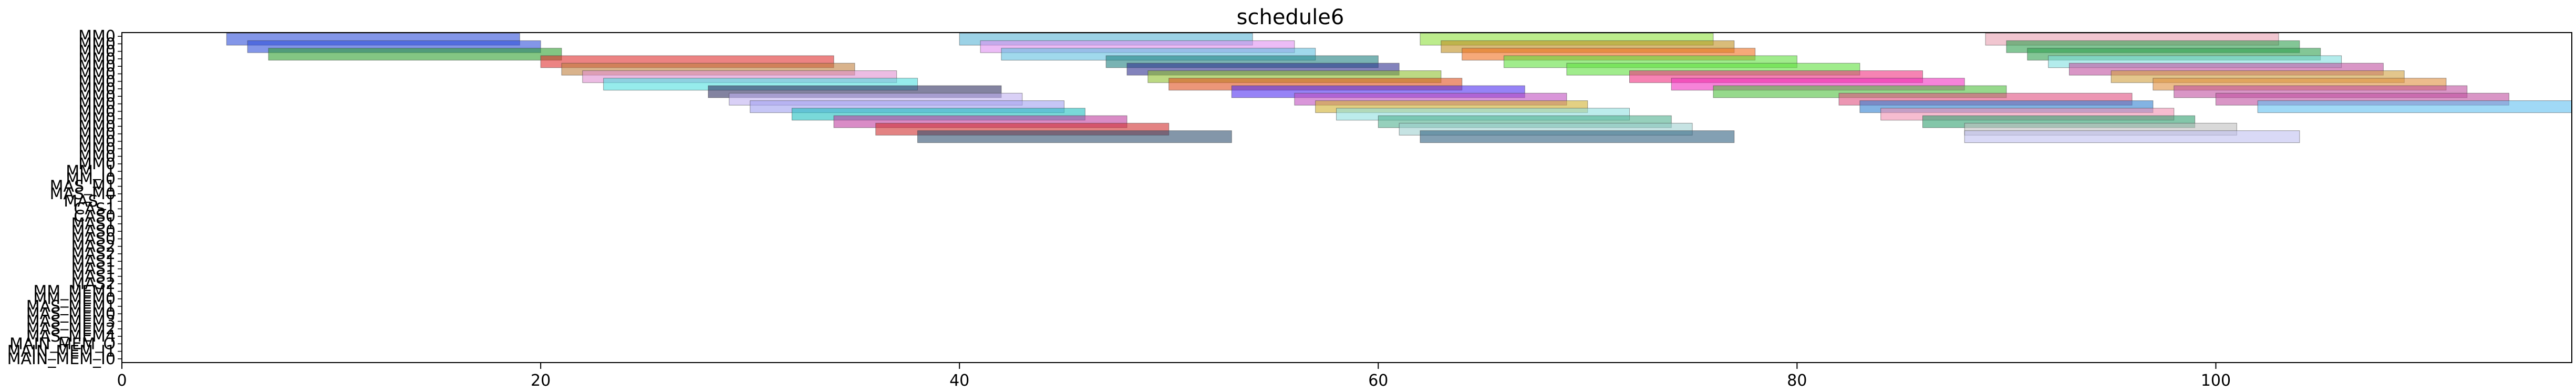 Image resolution: width=2576 pixels, height=392 pixels. What do you see at coordinates (2216, 381) in the screenshot?
I see `x-tick-label: 100` at bounding box center [2216, 381].